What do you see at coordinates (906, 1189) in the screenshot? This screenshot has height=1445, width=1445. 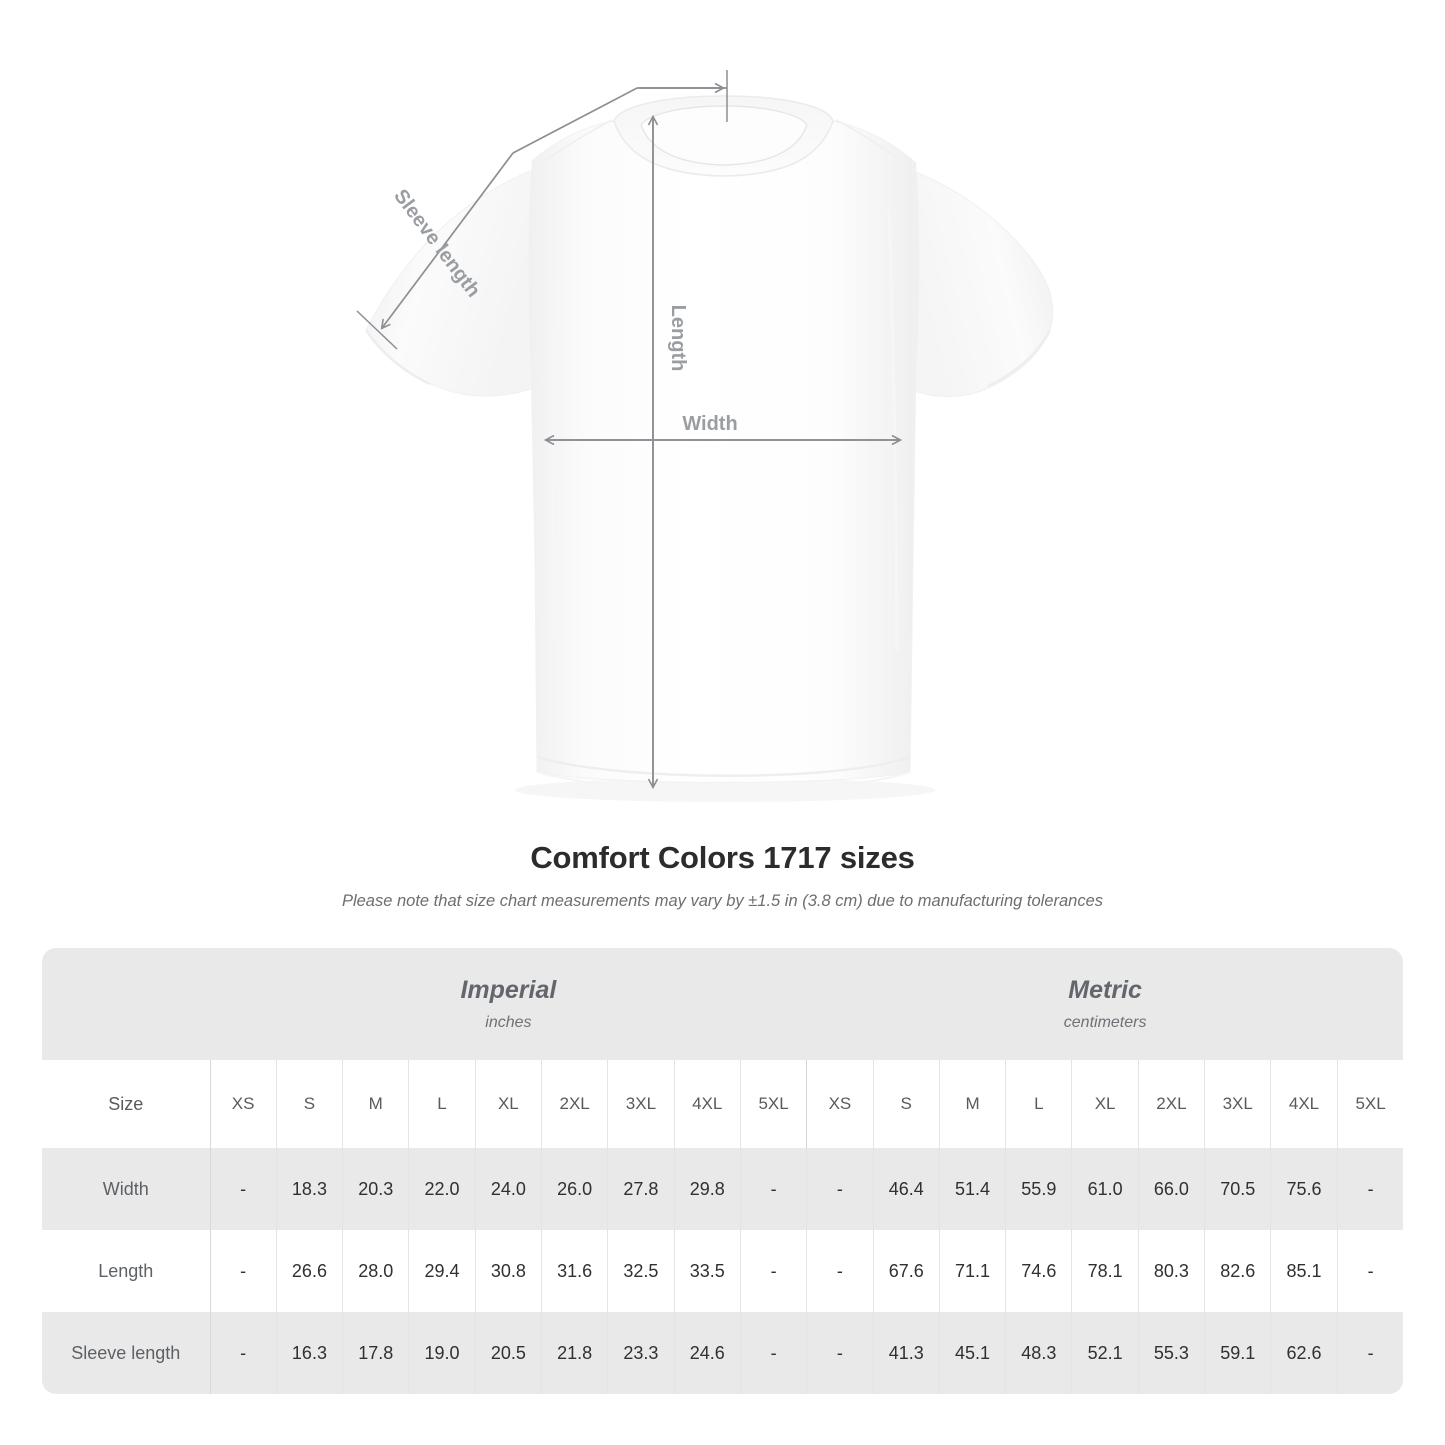 I see `cell-width-metric-s: 46.4` at bounding box center [906, 1189].